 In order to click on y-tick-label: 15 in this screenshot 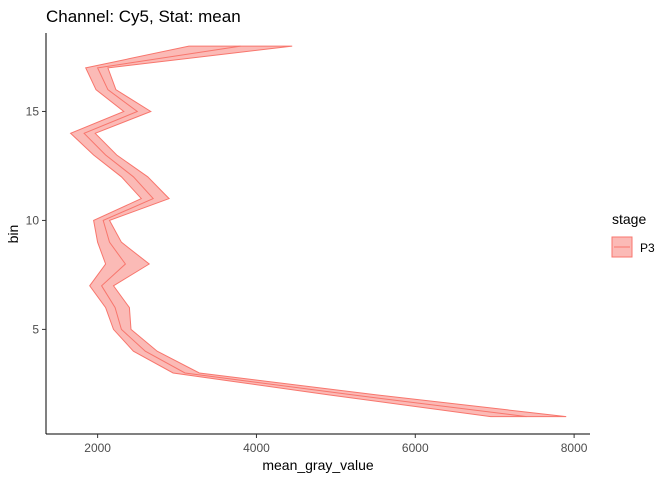, I will do `click(33, 111)`.